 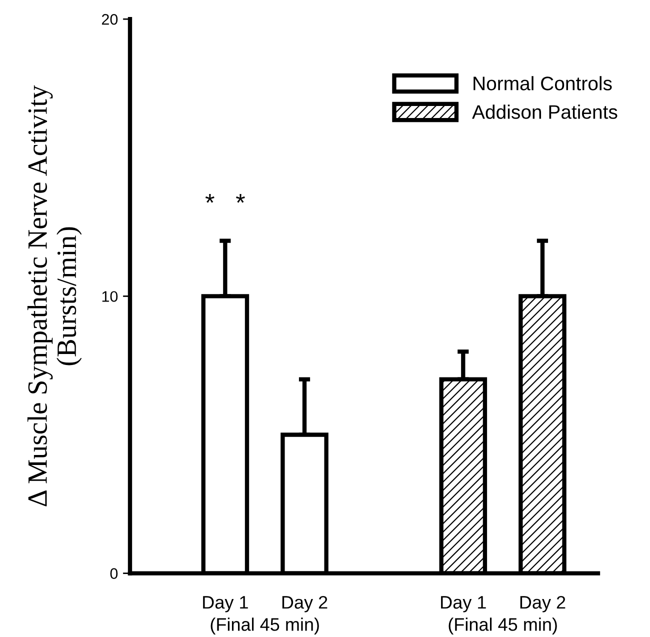 What do you see at coordinates (110, 19) in the screenshot?
I see `y-tick-label: 20` at bounding box center [110, 19].